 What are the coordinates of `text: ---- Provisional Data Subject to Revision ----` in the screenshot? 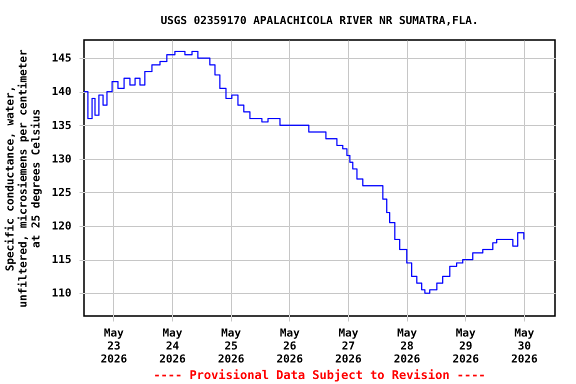 It's located at (319, 375).